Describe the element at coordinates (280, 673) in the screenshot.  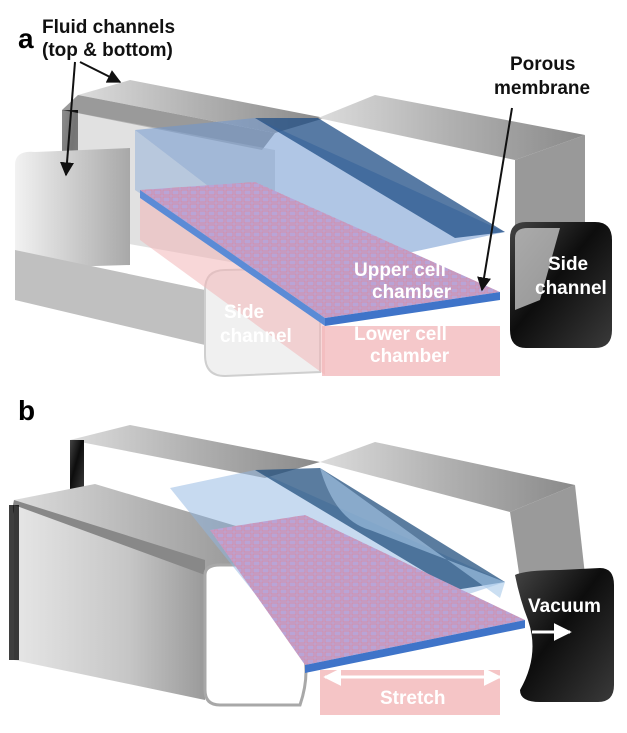
I see `vacuum-left-arrow` at that location.